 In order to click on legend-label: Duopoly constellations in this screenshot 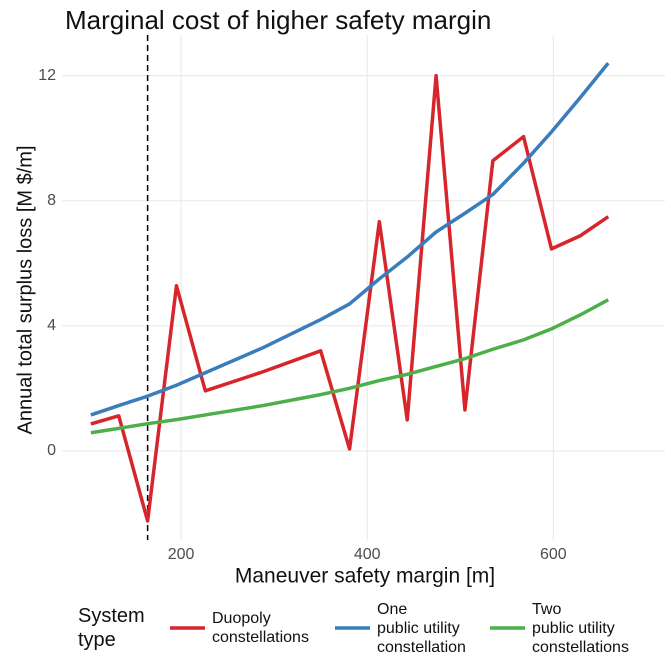, I will do `click(260, 628)`.